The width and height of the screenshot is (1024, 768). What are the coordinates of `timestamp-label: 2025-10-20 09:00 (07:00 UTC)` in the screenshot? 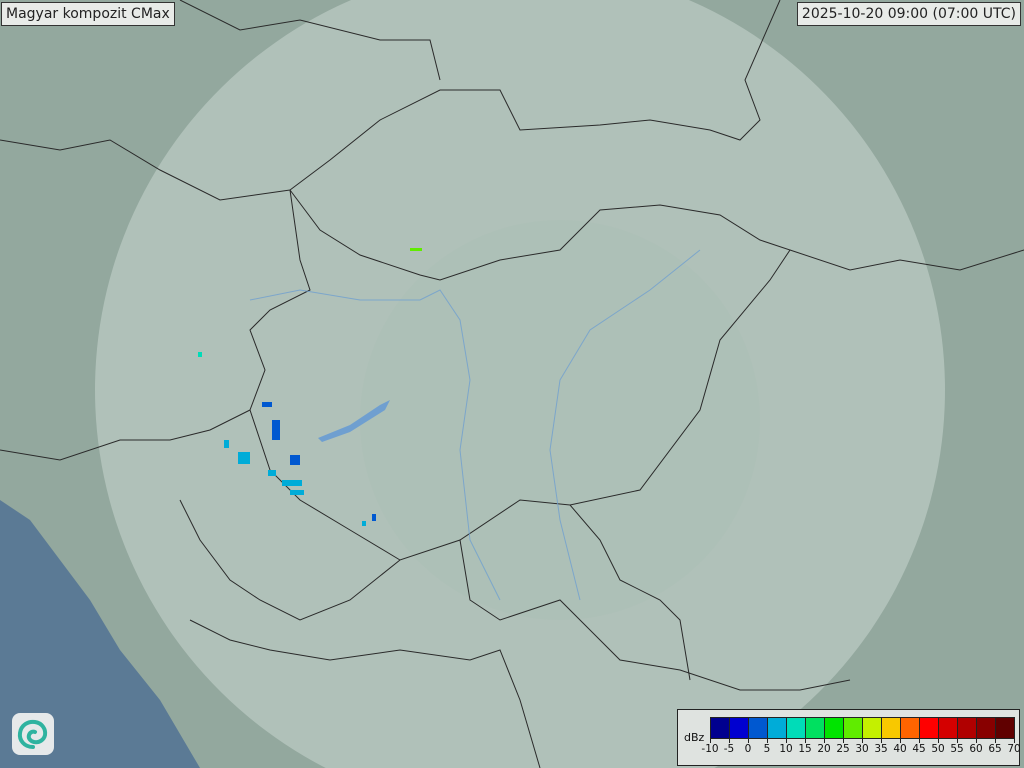 It's located at (908, 14).